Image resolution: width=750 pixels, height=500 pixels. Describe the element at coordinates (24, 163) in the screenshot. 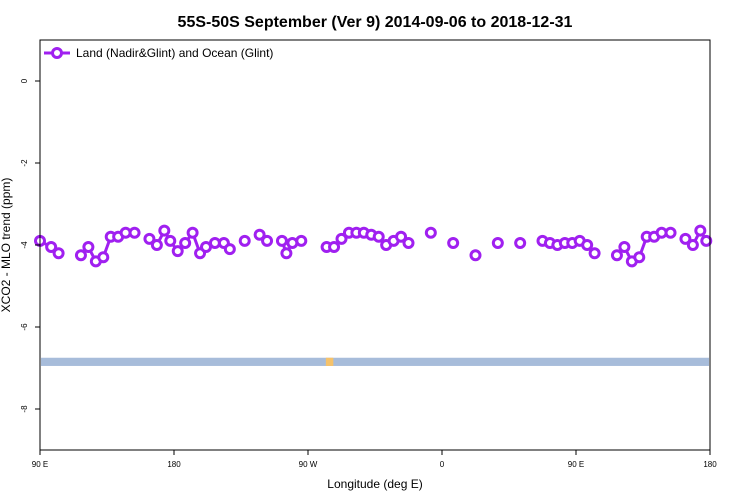

I see `y-tick-label: -2` at that location.